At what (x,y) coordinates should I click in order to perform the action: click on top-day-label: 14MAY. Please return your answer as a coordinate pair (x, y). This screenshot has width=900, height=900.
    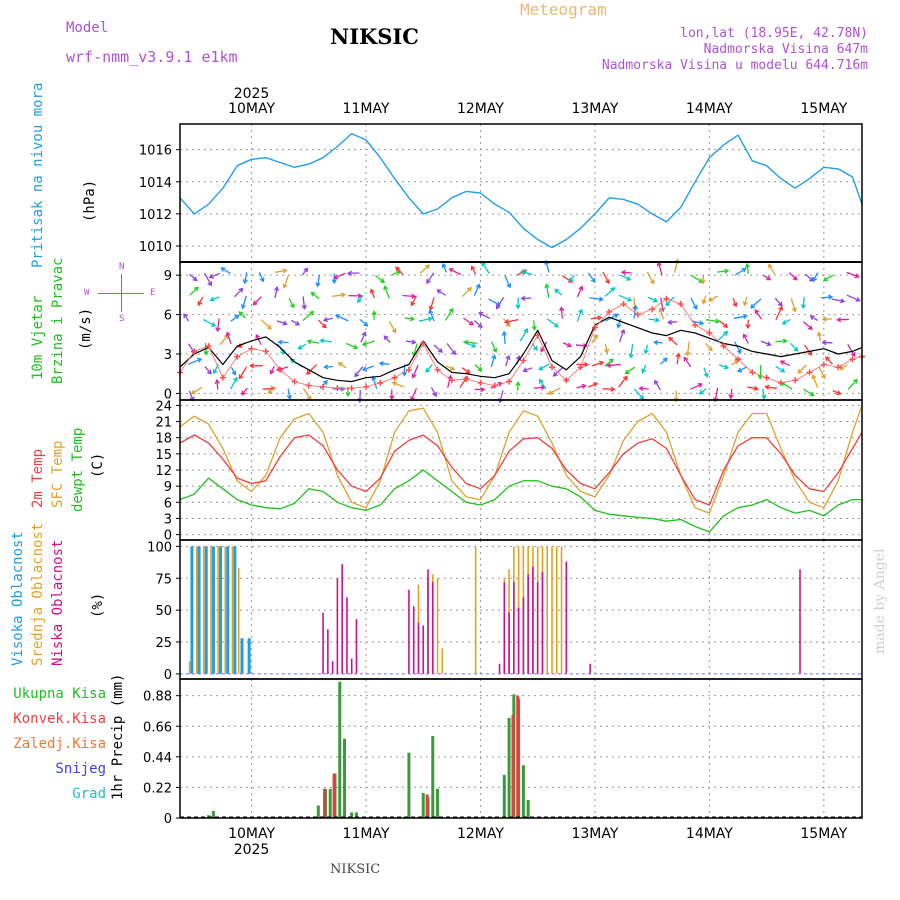
    Looking at the image, I should click on (709, 109).